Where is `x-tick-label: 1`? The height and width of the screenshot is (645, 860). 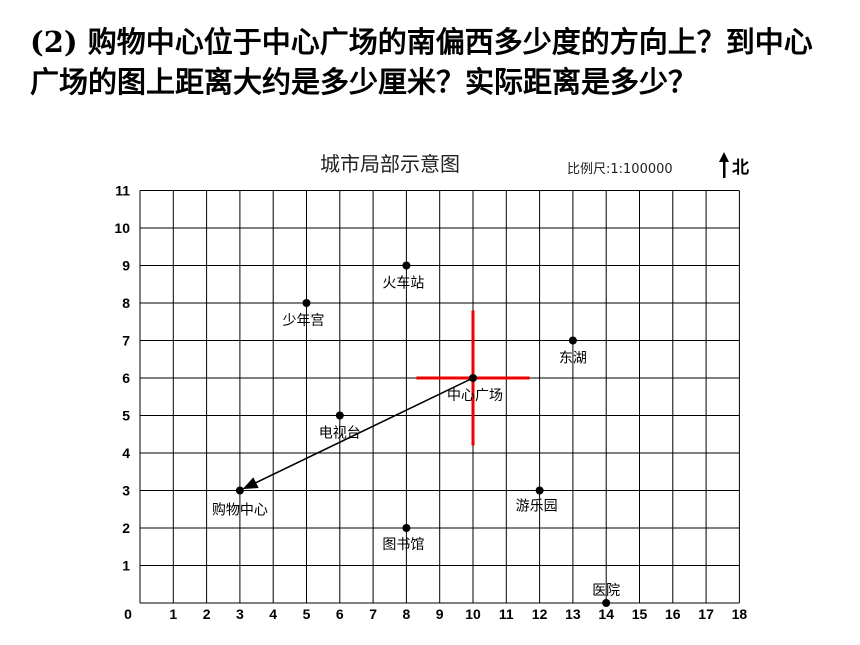
x-tick-label: 1 is located at coordinates (173, 614).